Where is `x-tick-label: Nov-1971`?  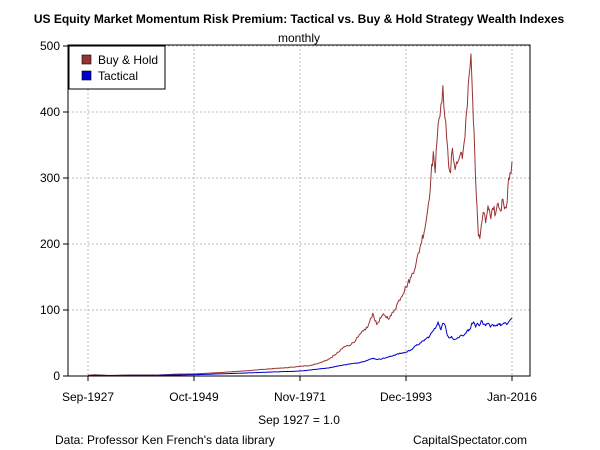
x-tick-label: Nov-1971 is located at coordinates (300, 397).